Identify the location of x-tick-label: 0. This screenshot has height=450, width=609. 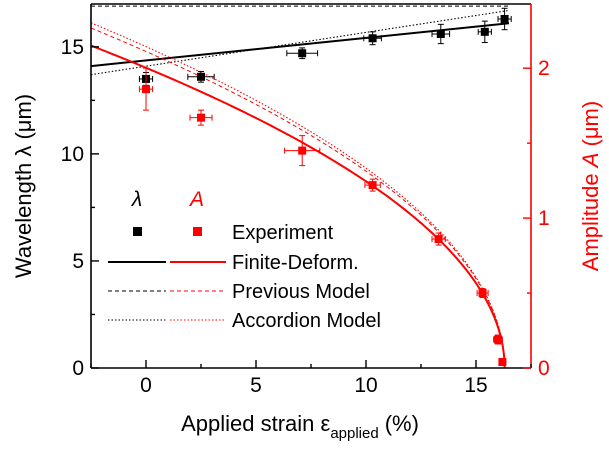
(146, 385).